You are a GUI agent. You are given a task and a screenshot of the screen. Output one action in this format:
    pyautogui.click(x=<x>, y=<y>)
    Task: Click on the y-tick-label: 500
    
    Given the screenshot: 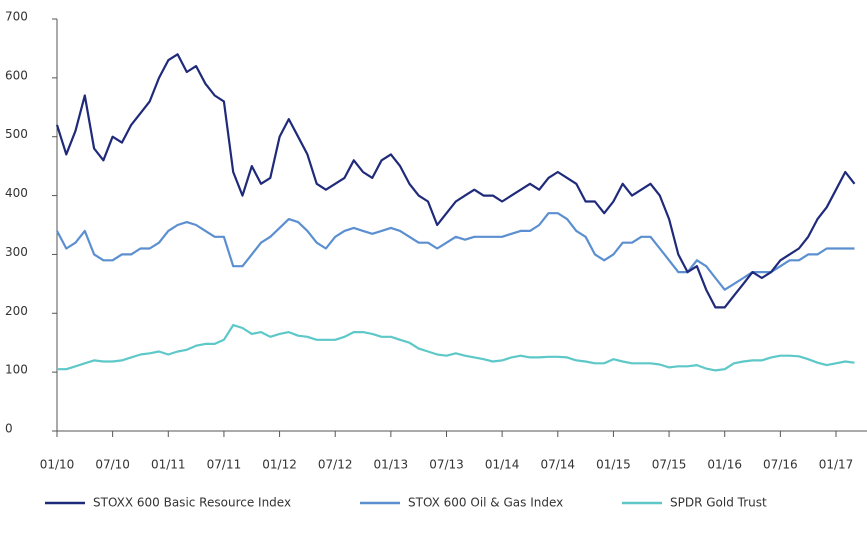 What is the action you would take?
    pyautogui.click(x=16, y=134)
    